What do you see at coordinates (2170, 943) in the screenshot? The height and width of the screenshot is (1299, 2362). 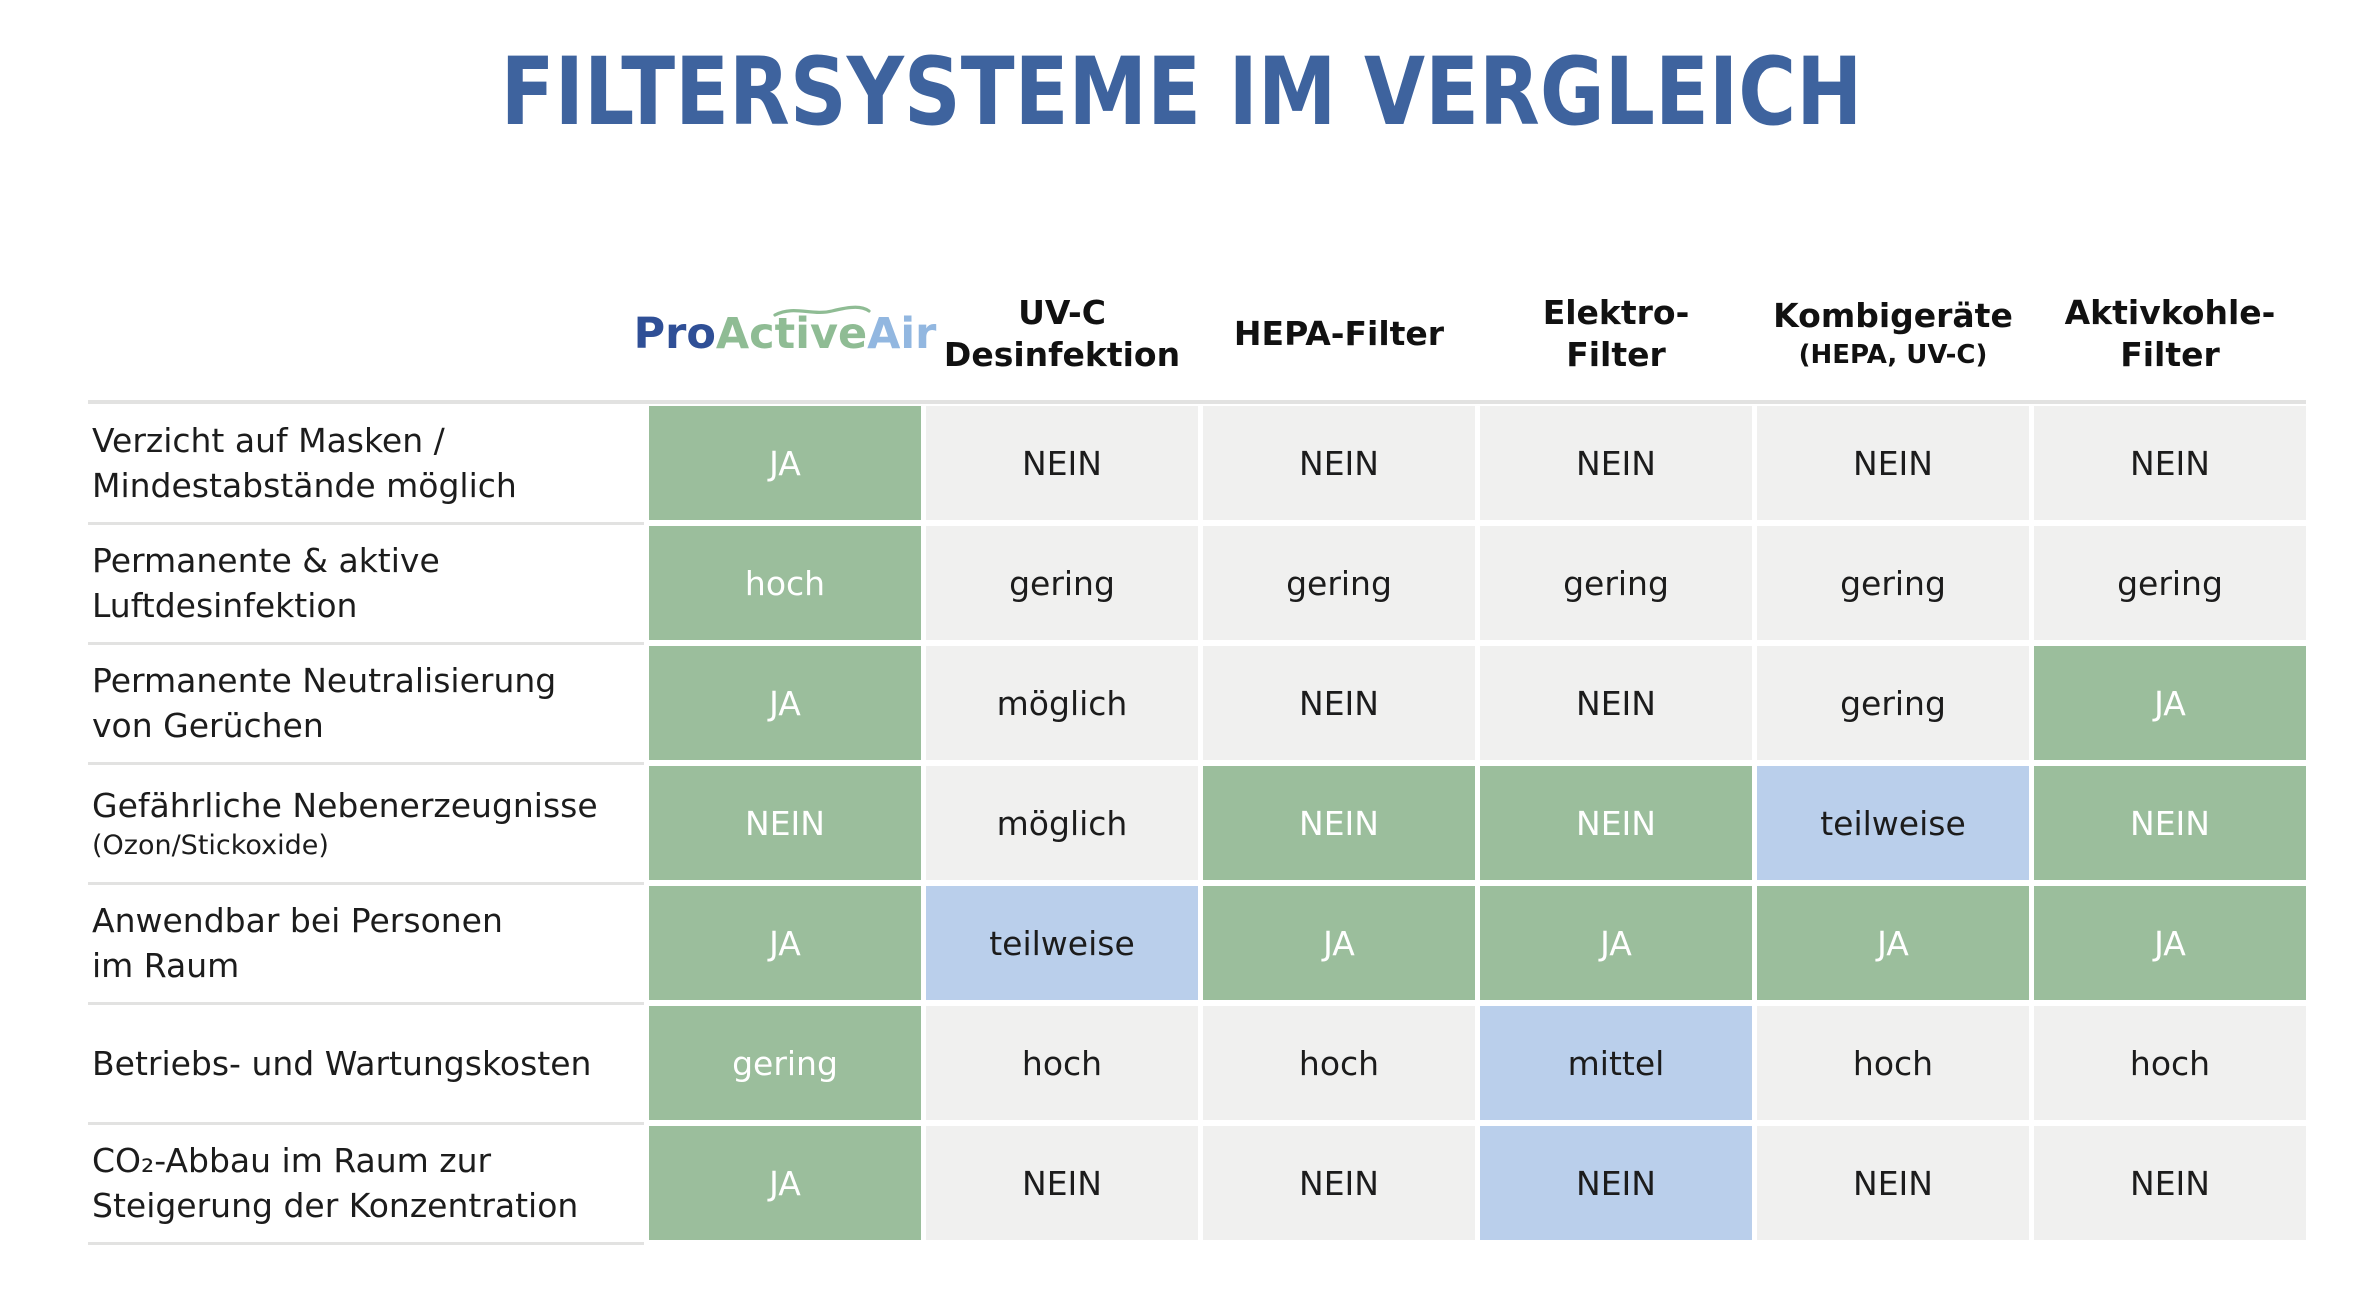 I see `cell-r4-c5: JA` at bounding box center [2170, 943].